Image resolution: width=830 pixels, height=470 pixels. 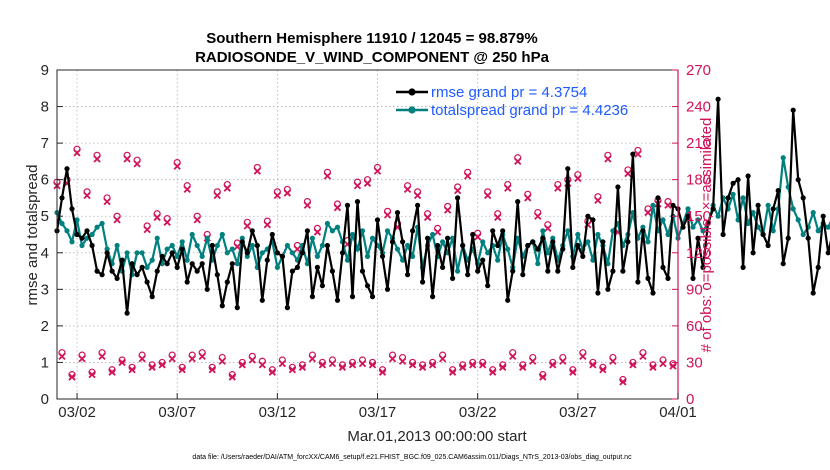 I want to click on legend-rmse-marker, so click(x=412, y=92).